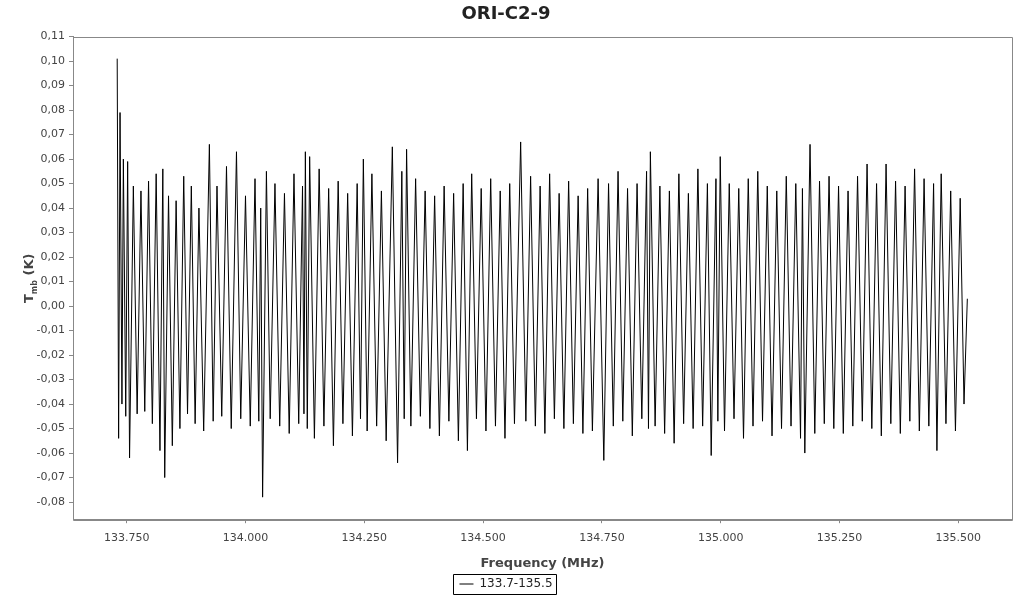 The image size is (1024, 600). I want to click on x-tick-label: 134.500, so click(483, 537).